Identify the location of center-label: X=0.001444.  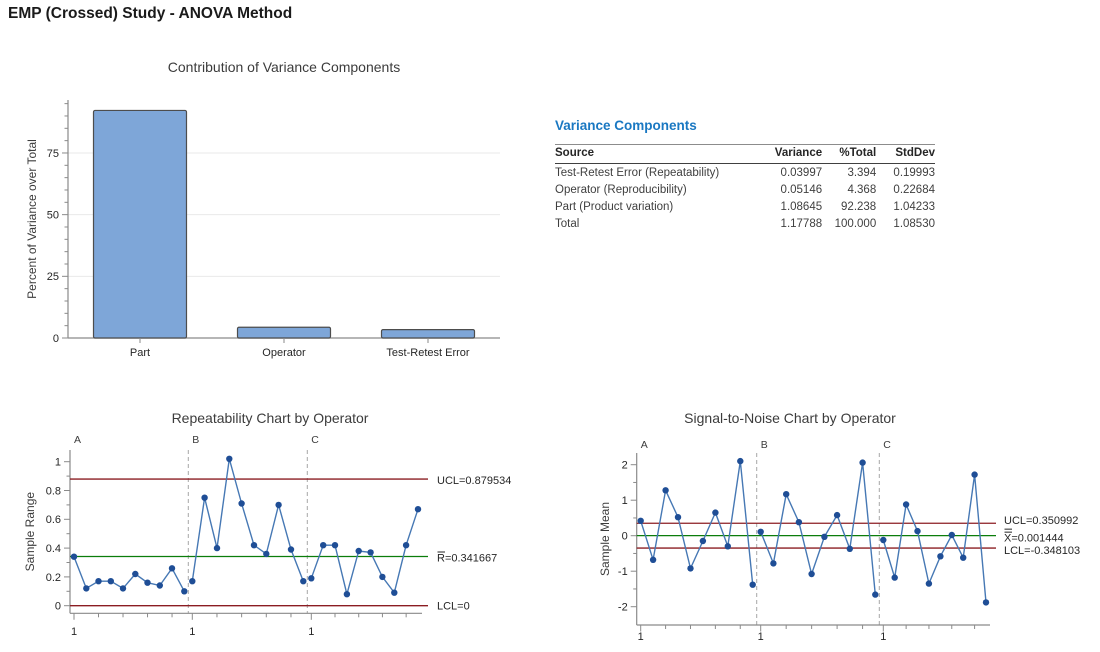
(1034, 539).